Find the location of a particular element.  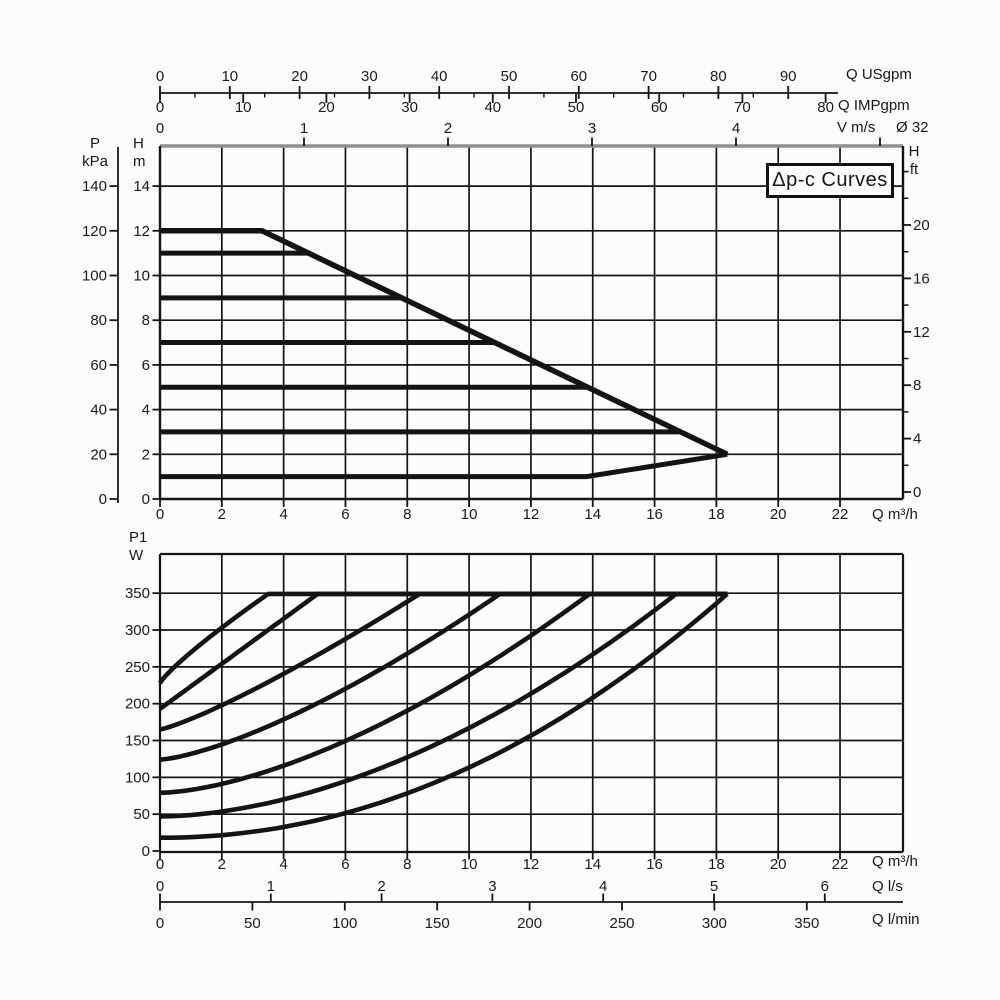

power-axis-header: P1 W is located at coordinates (138, 547).